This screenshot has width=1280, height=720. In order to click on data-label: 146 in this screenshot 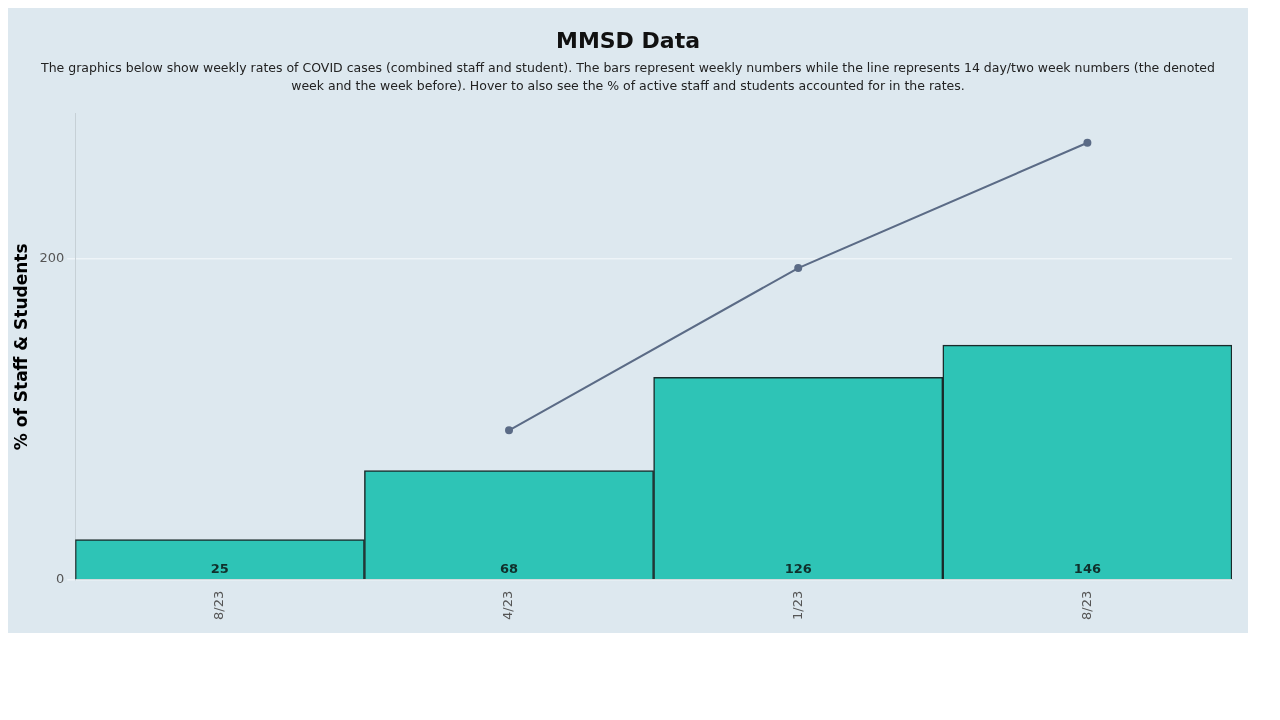, I will do `click(1087, 568)`.